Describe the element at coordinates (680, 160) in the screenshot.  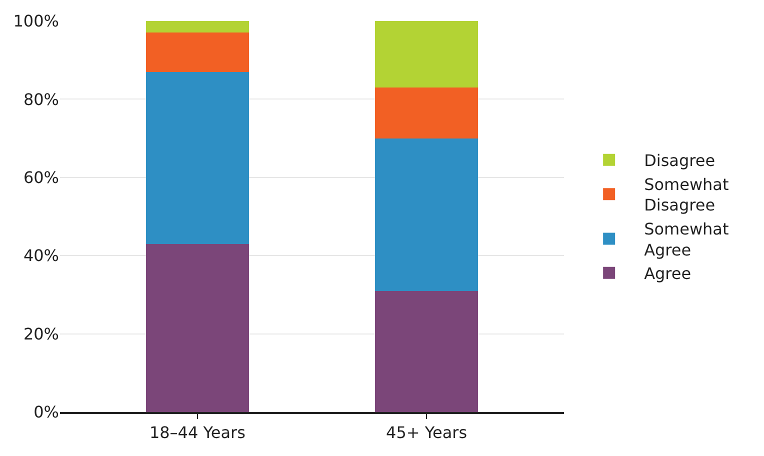
I see `legend-label: Disagree` at that location.